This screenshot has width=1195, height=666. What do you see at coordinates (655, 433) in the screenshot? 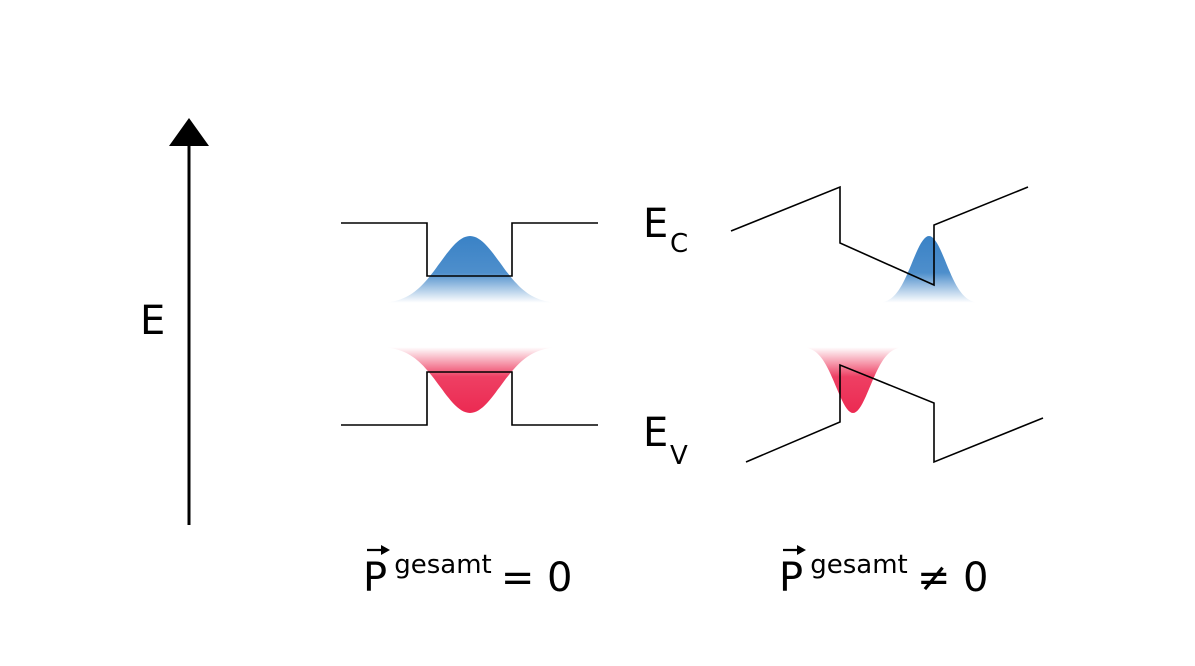
I see `valence-band-label-main: E` at bounding box center [655, 433].